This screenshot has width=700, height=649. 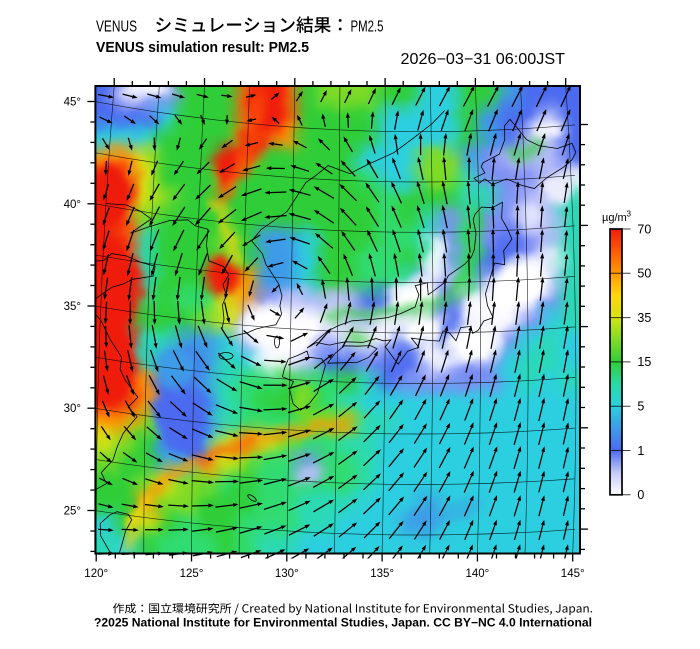 What do you see at coordinates (629, 214) in the screenshot?
I see `svg-text: 3` at bounding box center [629, 214].